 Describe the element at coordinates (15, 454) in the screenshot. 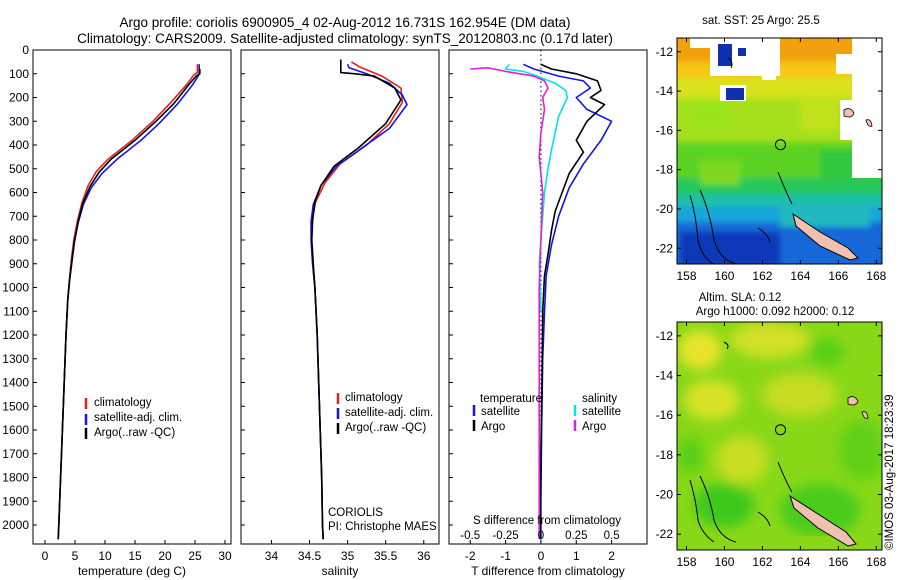

I see `depth-tick-label: 1700` at that location.